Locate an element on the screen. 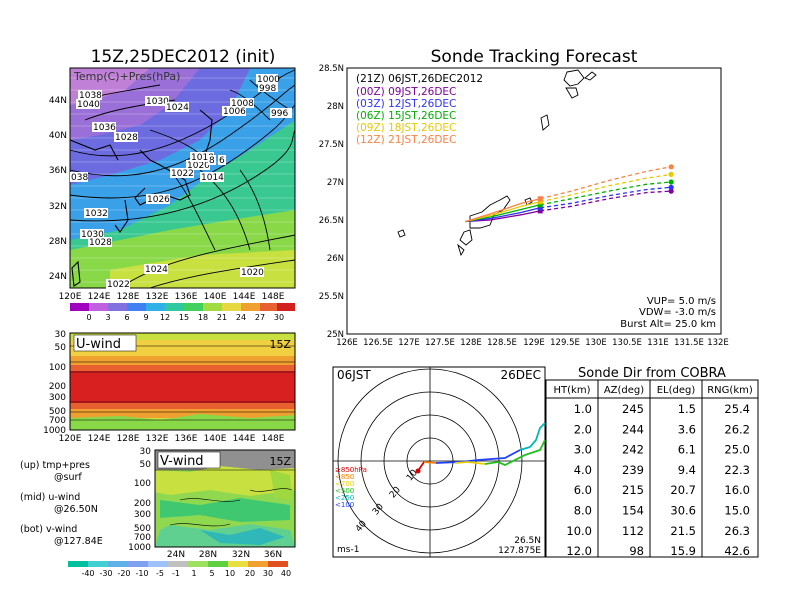  lat-tick: 26.5N is located at coordinates (331, 221).